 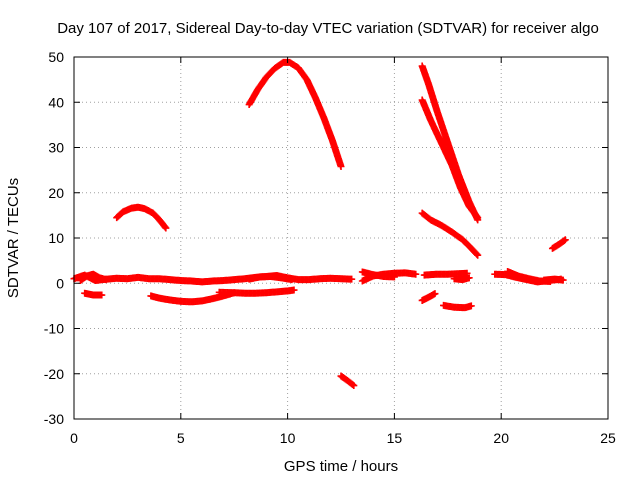 I want to click on x-tick-label: 20, so click(x=501, y=438).